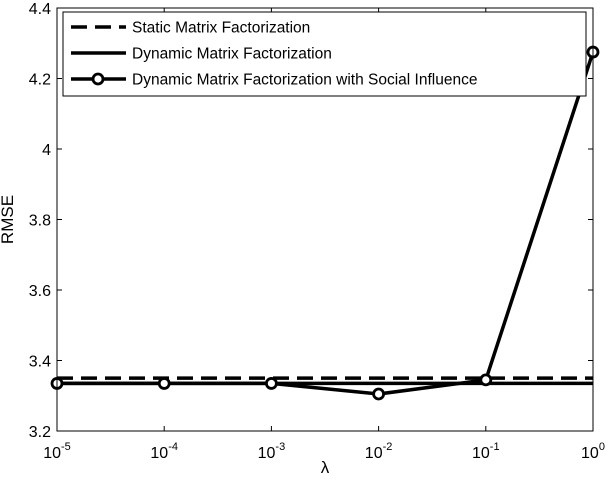 The width and height of the screenshot is (608, 480). Describe the element at coordinates (486, 451) in the screenshot. I see `x-tick-label: 10⁻¹` at that location.